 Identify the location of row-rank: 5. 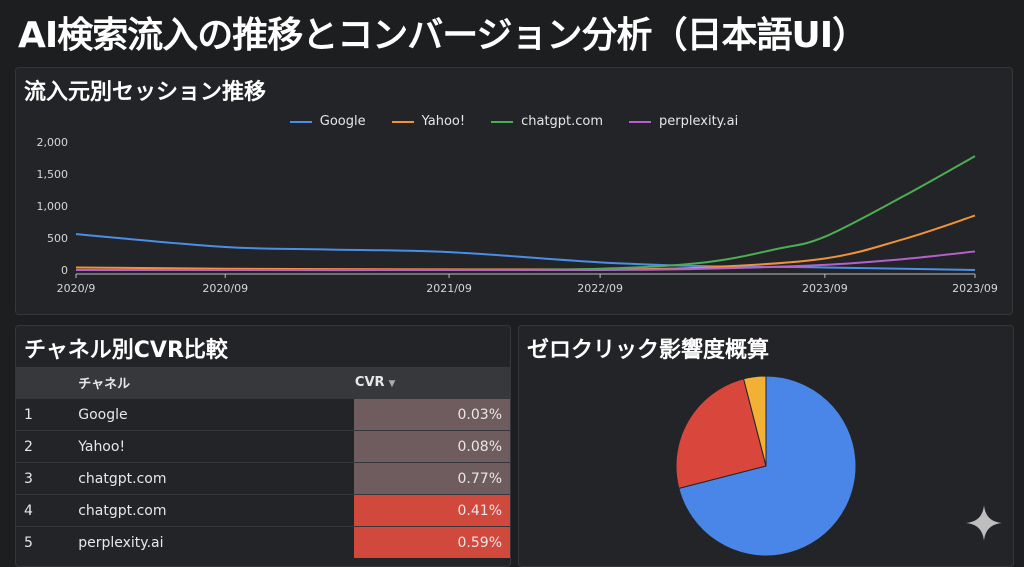
(38, 542).